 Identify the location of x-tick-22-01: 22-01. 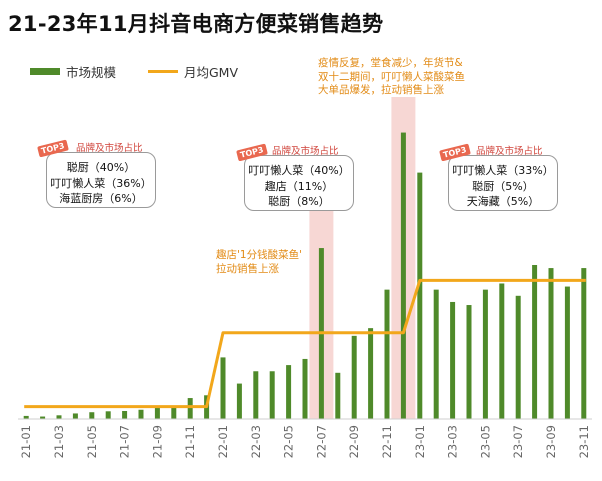
(223, 441).